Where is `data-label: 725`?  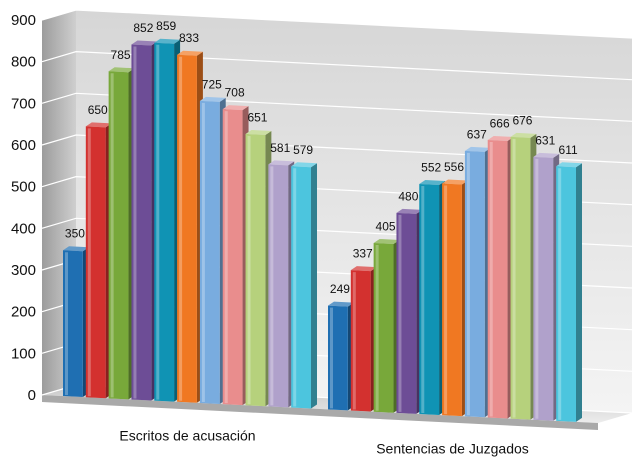 data-label: 725 is located at coordinates (212, 84).